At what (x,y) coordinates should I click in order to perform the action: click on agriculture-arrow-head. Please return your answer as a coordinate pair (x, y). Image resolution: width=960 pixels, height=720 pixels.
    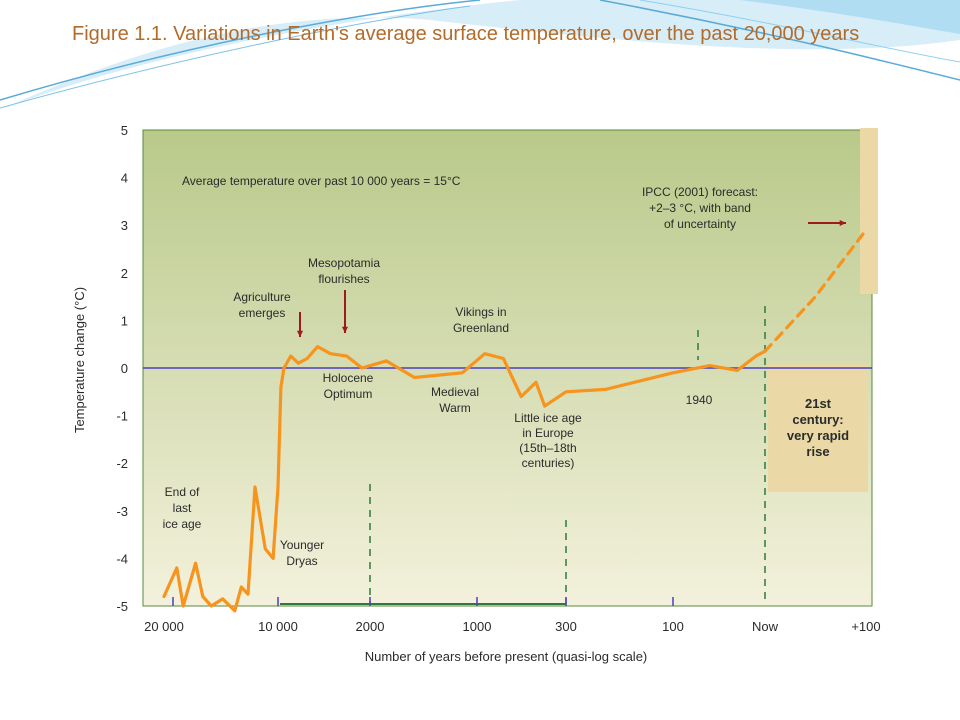
    Looking at the image, I should click on (300, 333).